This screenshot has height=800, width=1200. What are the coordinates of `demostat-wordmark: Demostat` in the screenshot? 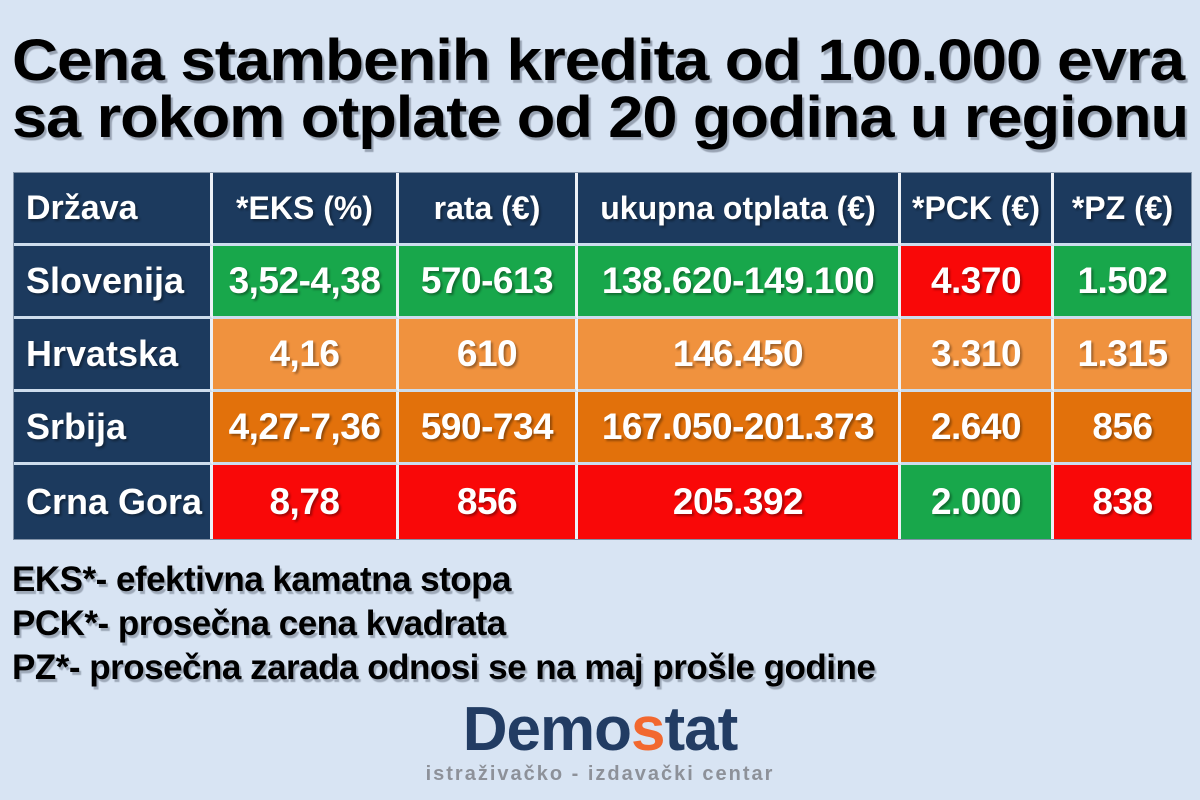 It's located at (600, 730).